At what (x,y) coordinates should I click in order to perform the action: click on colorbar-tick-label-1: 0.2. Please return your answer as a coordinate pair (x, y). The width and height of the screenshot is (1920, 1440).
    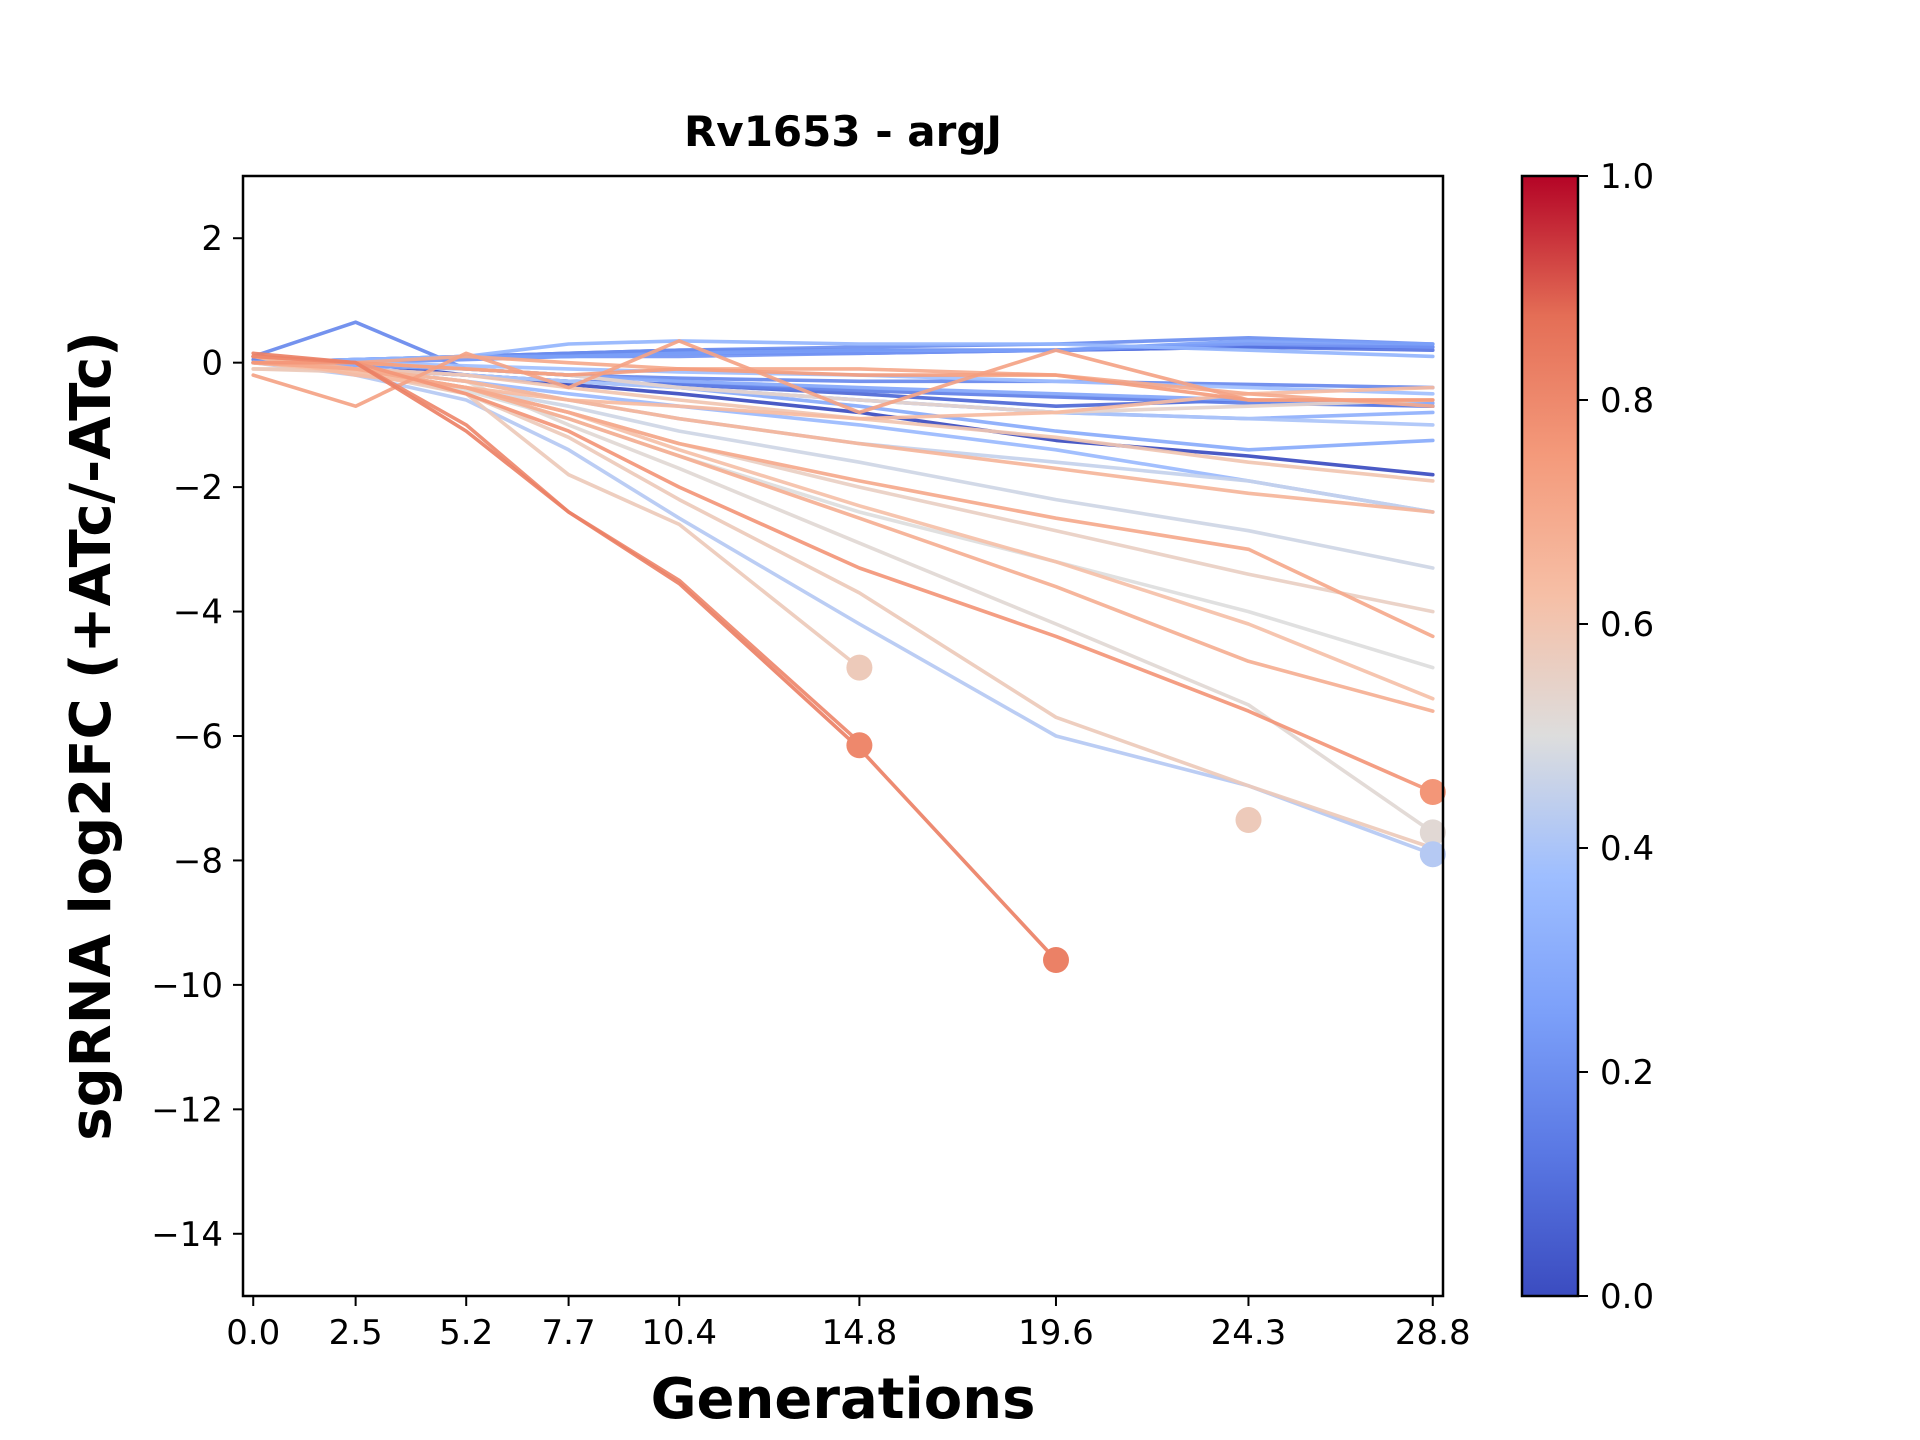
    Looking at the image, I should click on (1627, 1073).